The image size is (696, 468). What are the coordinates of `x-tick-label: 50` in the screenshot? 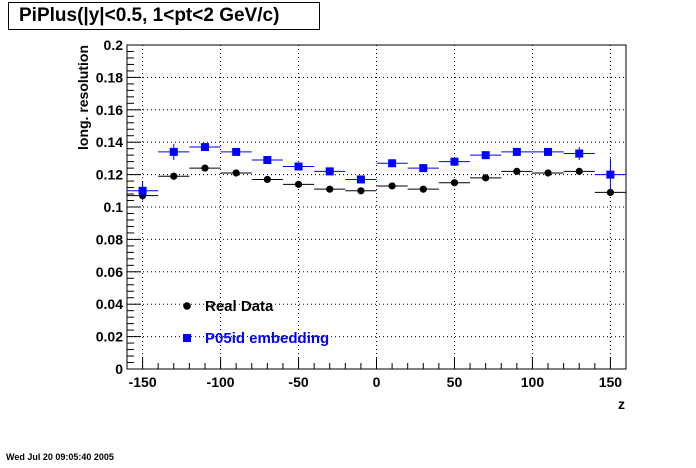 It's located at (455, 382).